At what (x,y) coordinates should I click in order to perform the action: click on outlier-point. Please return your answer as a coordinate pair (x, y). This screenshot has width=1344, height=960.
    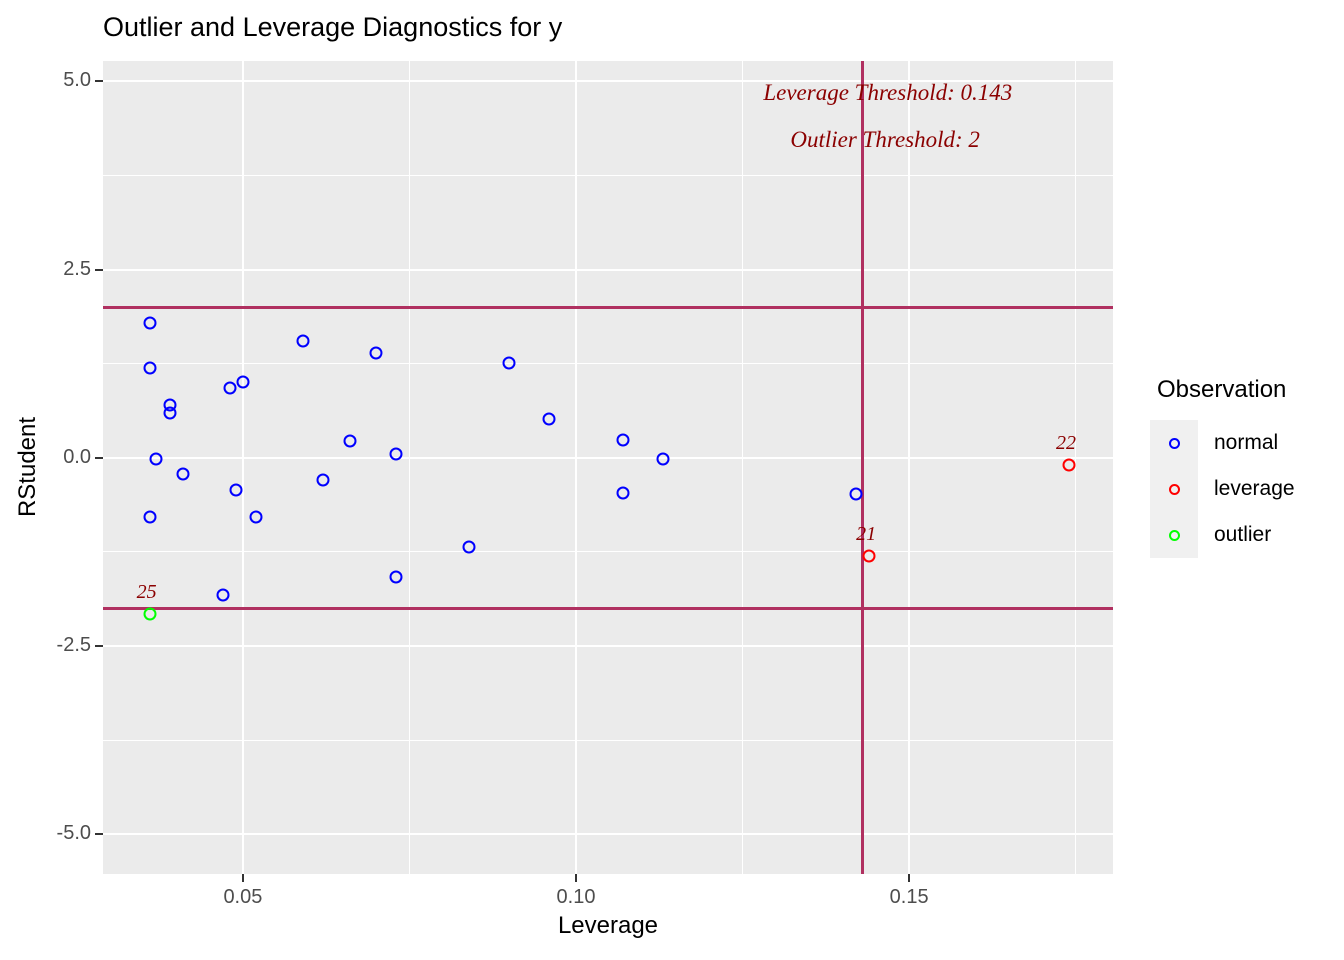
    Looking at the image, I should click on (150, 614).